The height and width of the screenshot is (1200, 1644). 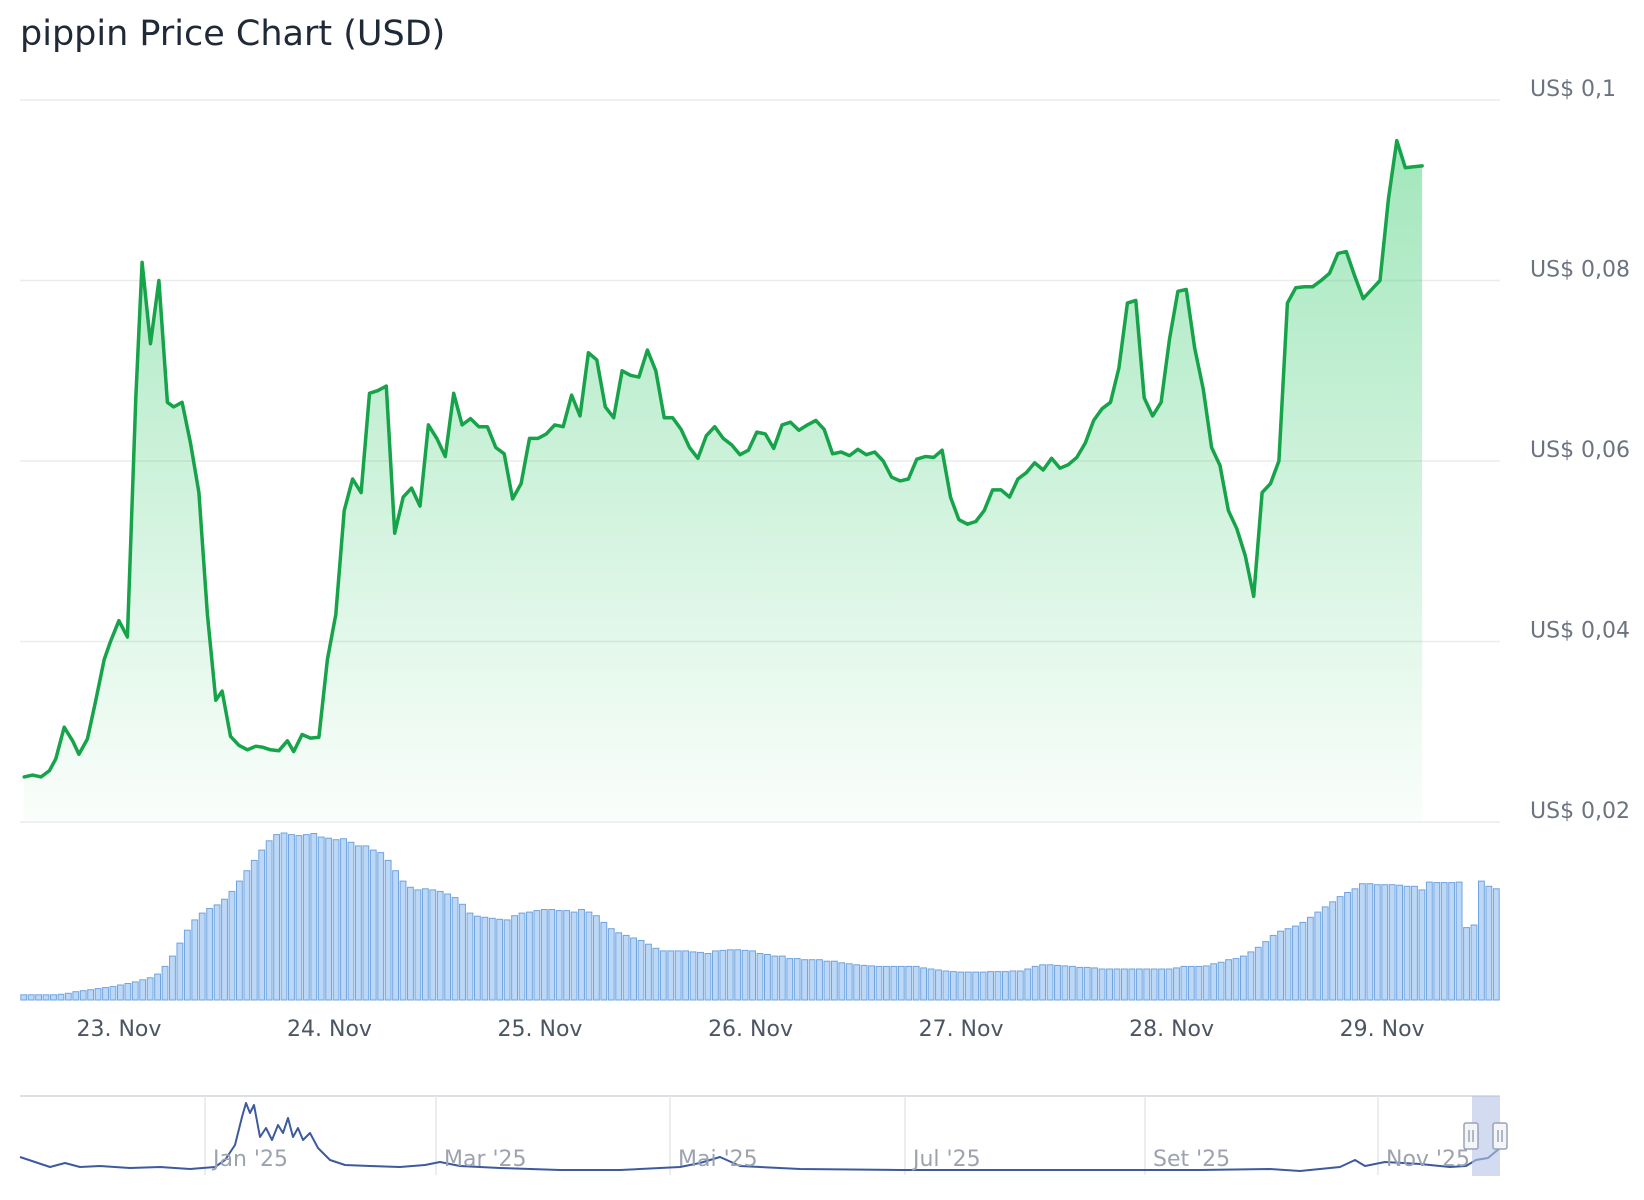 What do you see at coordinates (760, 1137) in the screenshot?
I see `navigator-line` at bounding box center [760, 1137].